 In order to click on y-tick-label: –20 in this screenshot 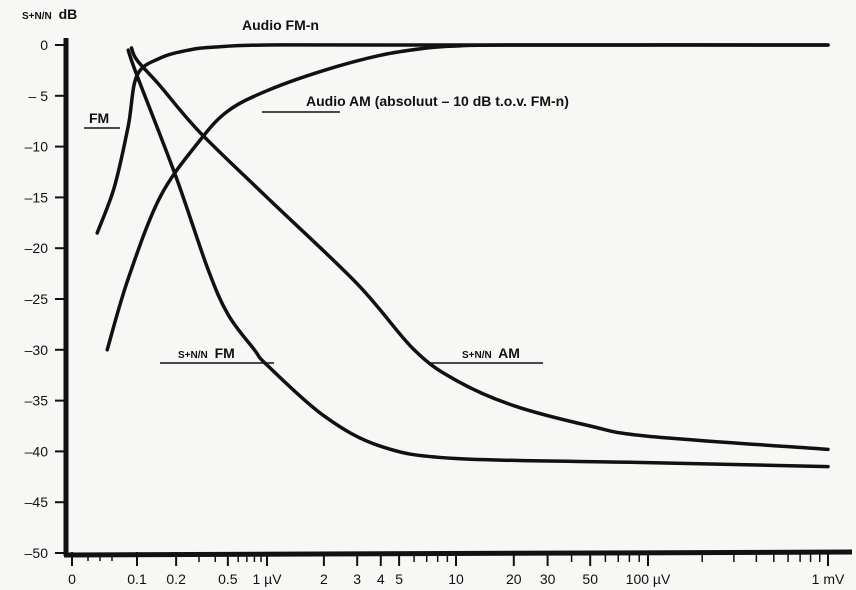, I will do `click(37, 248)`.